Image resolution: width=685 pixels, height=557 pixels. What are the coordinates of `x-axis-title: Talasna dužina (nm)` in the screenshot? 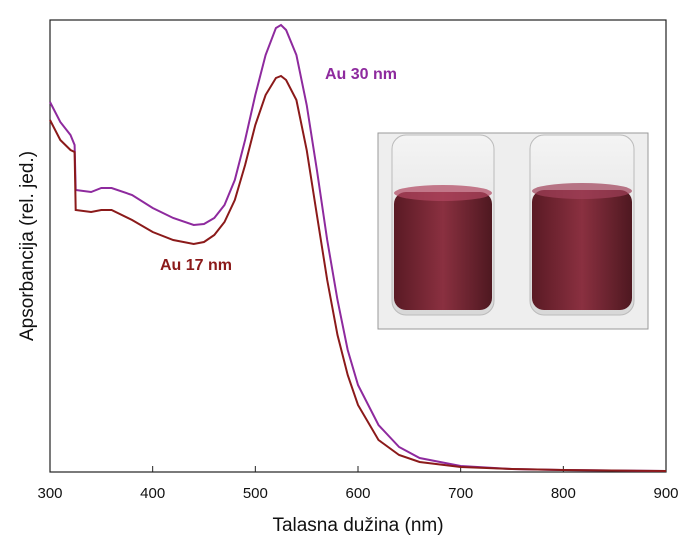 It's located at (357, 525).